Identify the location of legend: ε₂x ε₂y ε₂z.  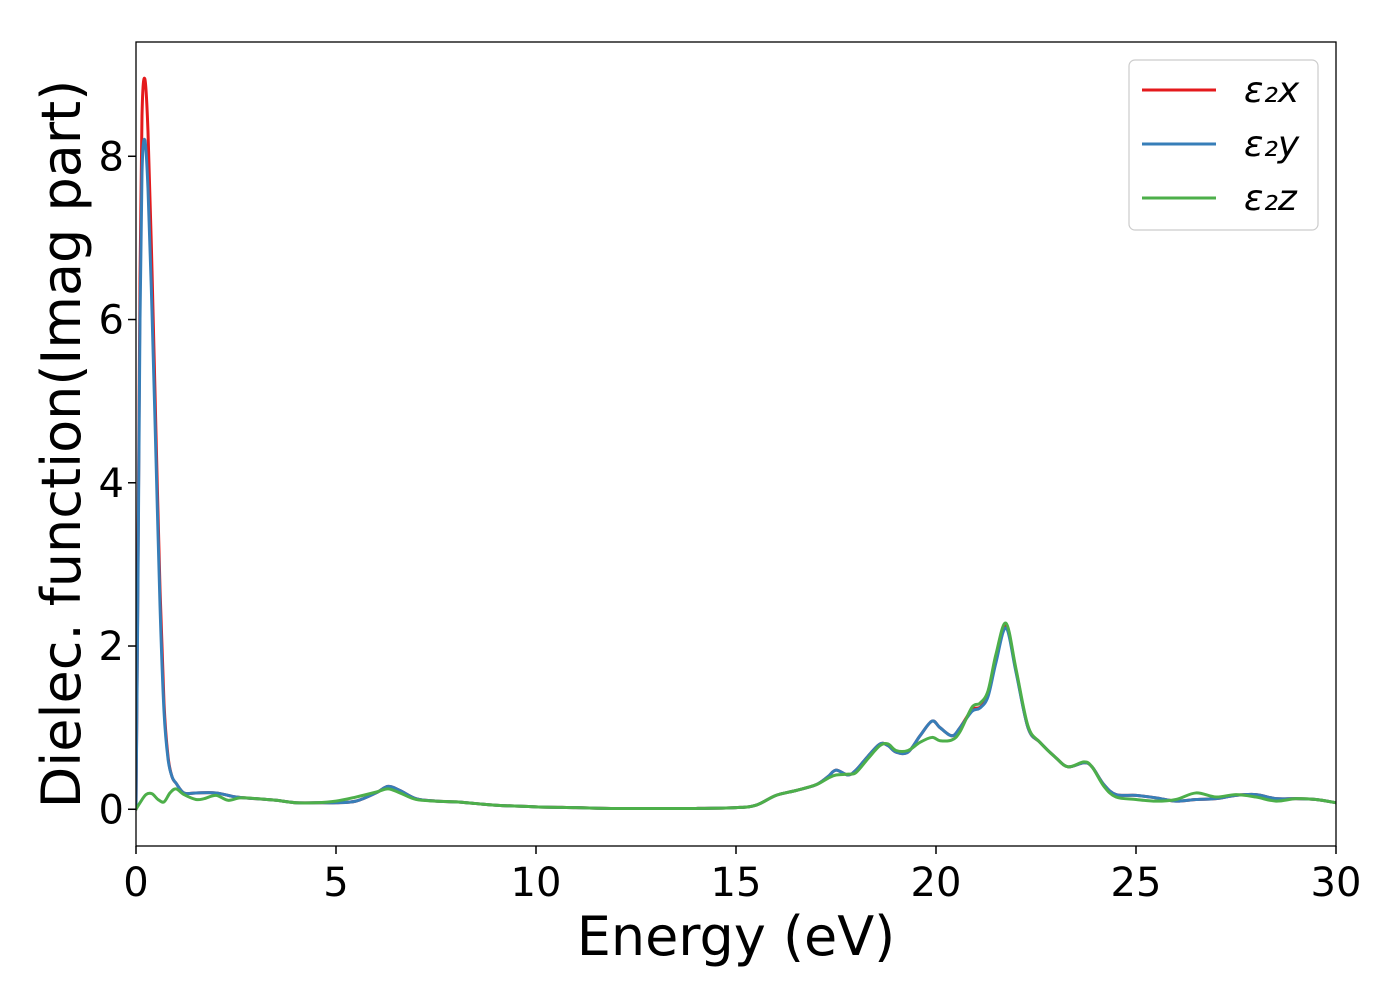
(1223, 145).